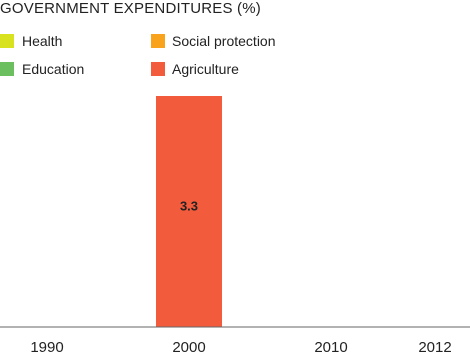 The height and width of the screenshot is (359, 470). Describe the element at coordinates (130, 8) in the screenshot. I see `chart-title: GOVERNMENT EXPENDITURES (%)` at that location.